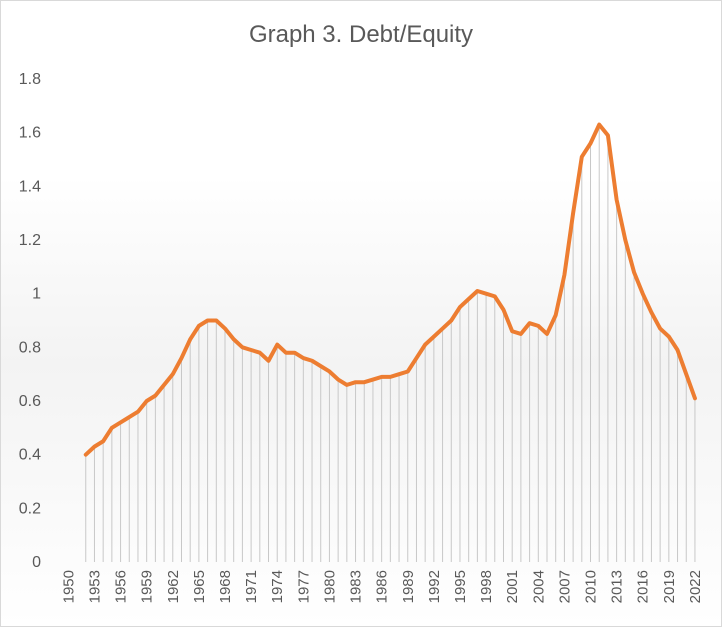 The image size is (722, 627). Describe the element at coordinates (277, 586) in the screenshot. I see `x-tick-label: 1974` at that location.